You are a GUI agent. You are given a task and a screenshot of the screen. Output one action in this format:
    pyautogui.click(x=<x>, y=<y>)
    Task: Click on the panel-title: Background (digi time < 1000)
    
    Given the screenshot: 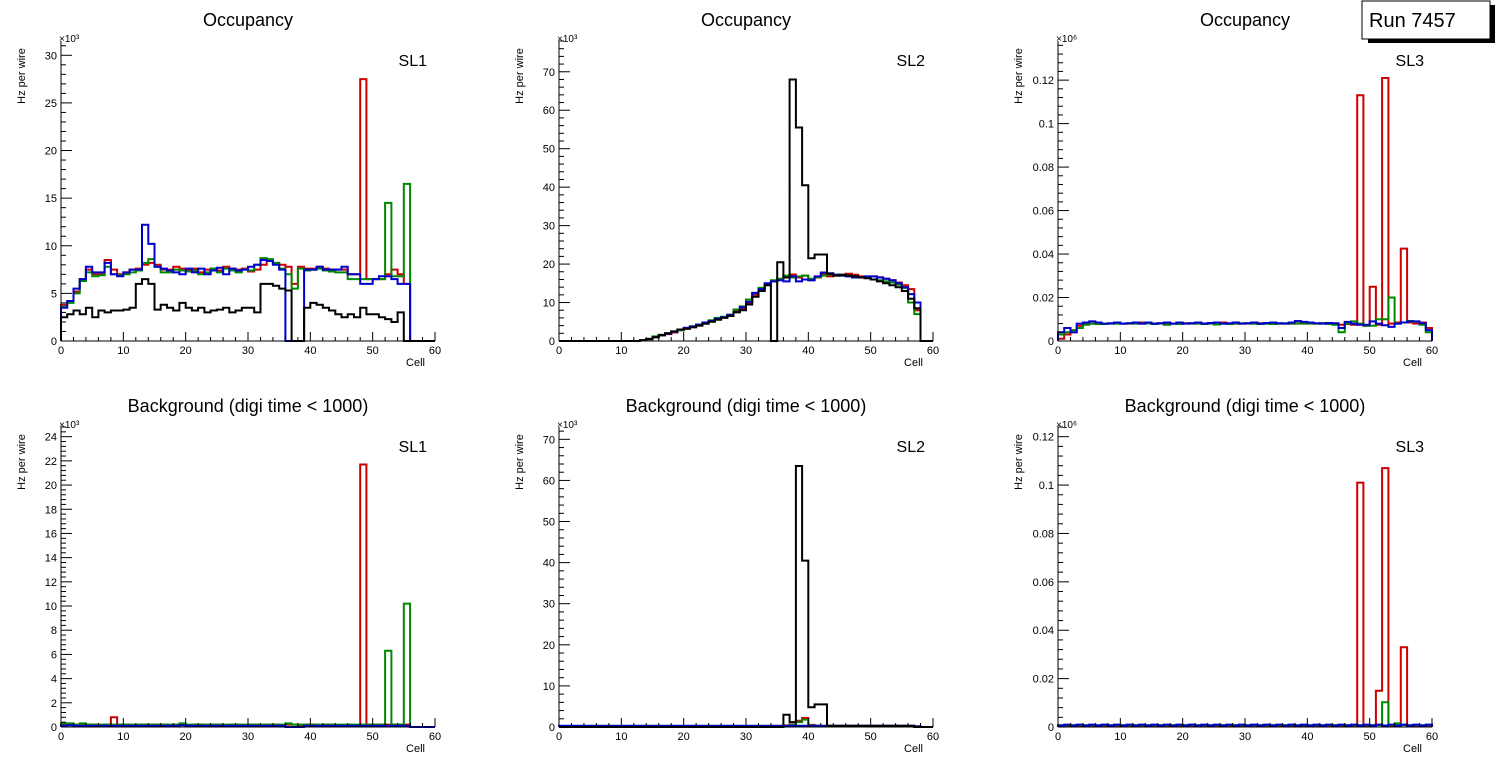 What is the action you would take?
    pyautogui.click(x=746, y=406)
    